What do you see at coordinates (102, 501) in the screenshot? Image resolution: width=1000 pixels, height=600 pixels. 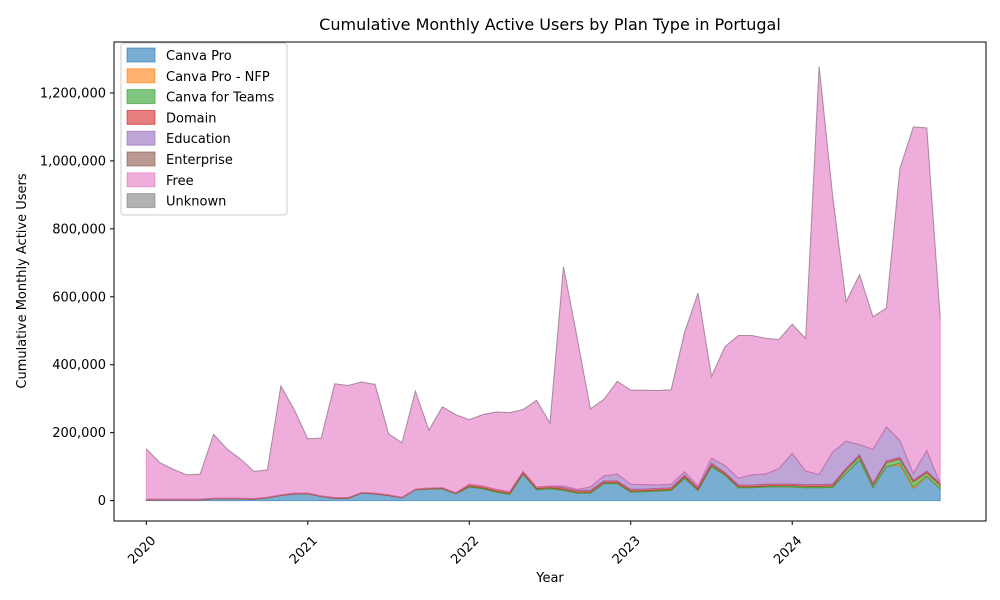 I see `y-tick-label: 0` at bounding box center [102, 501].